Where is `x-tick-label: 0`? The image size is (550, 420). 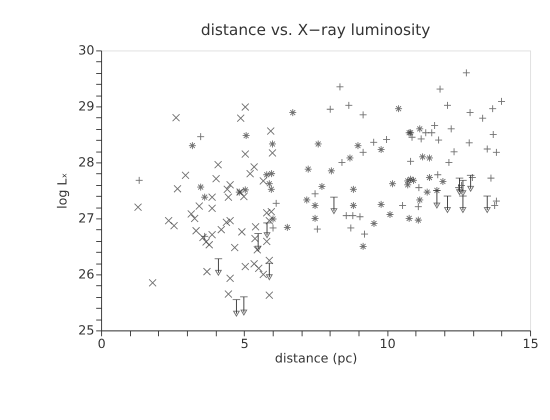 x-tick-label: 0 is located at coordinates (102, 344).